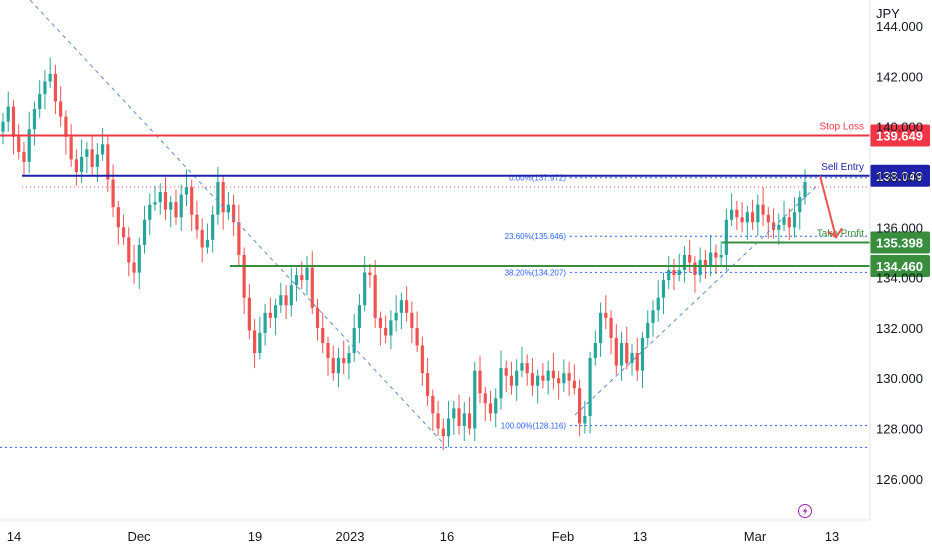  Describe the element at coordinates (900, 135) in the screenshot. I see `stop-loss-price-badge` at that location.